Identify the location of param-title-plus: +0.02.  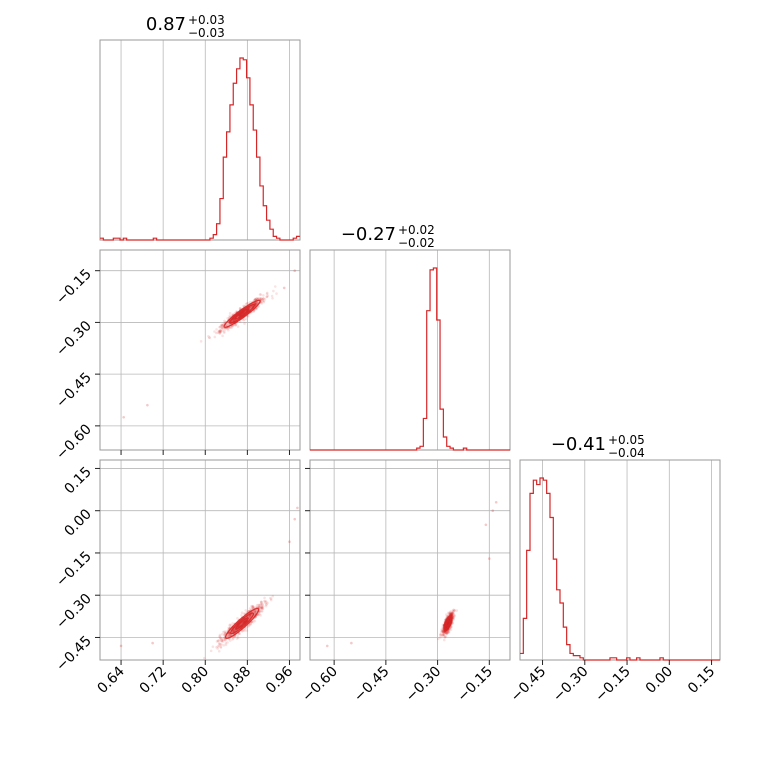
(416, 230).